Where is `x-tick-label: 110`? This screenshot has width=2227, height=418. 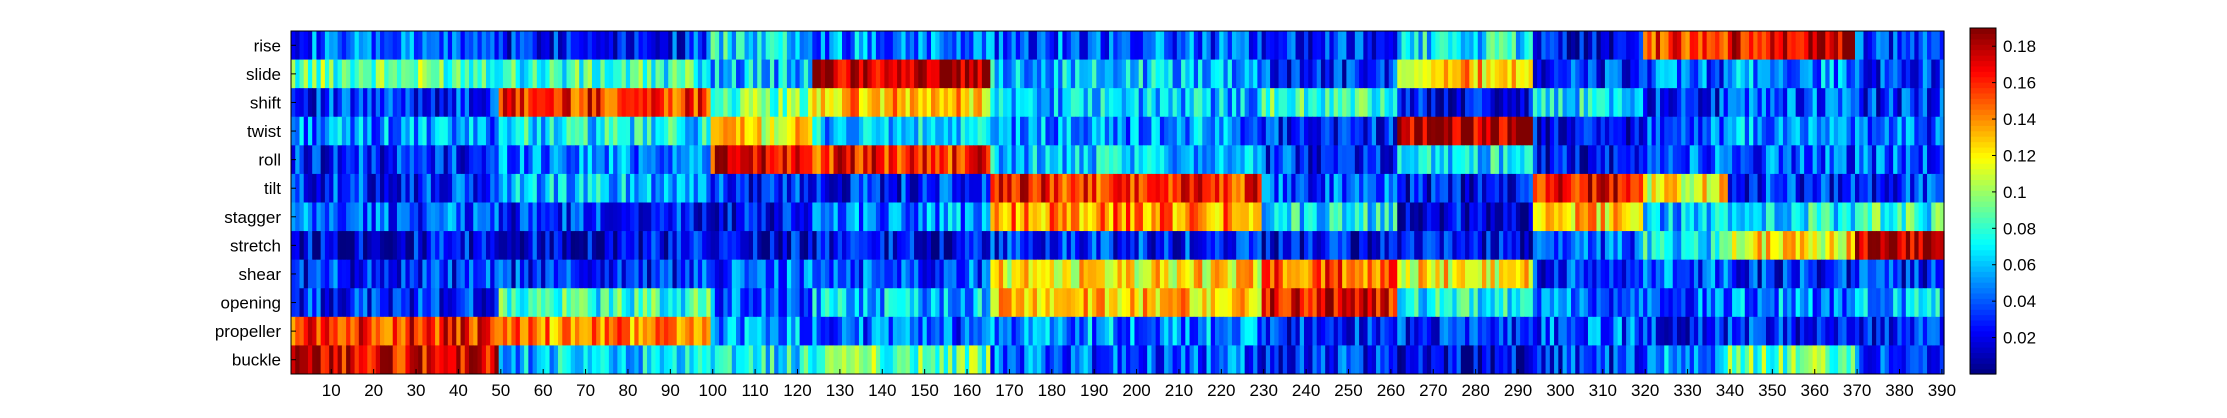
x-tick-label: 110 is located at coordinates (755, 390).